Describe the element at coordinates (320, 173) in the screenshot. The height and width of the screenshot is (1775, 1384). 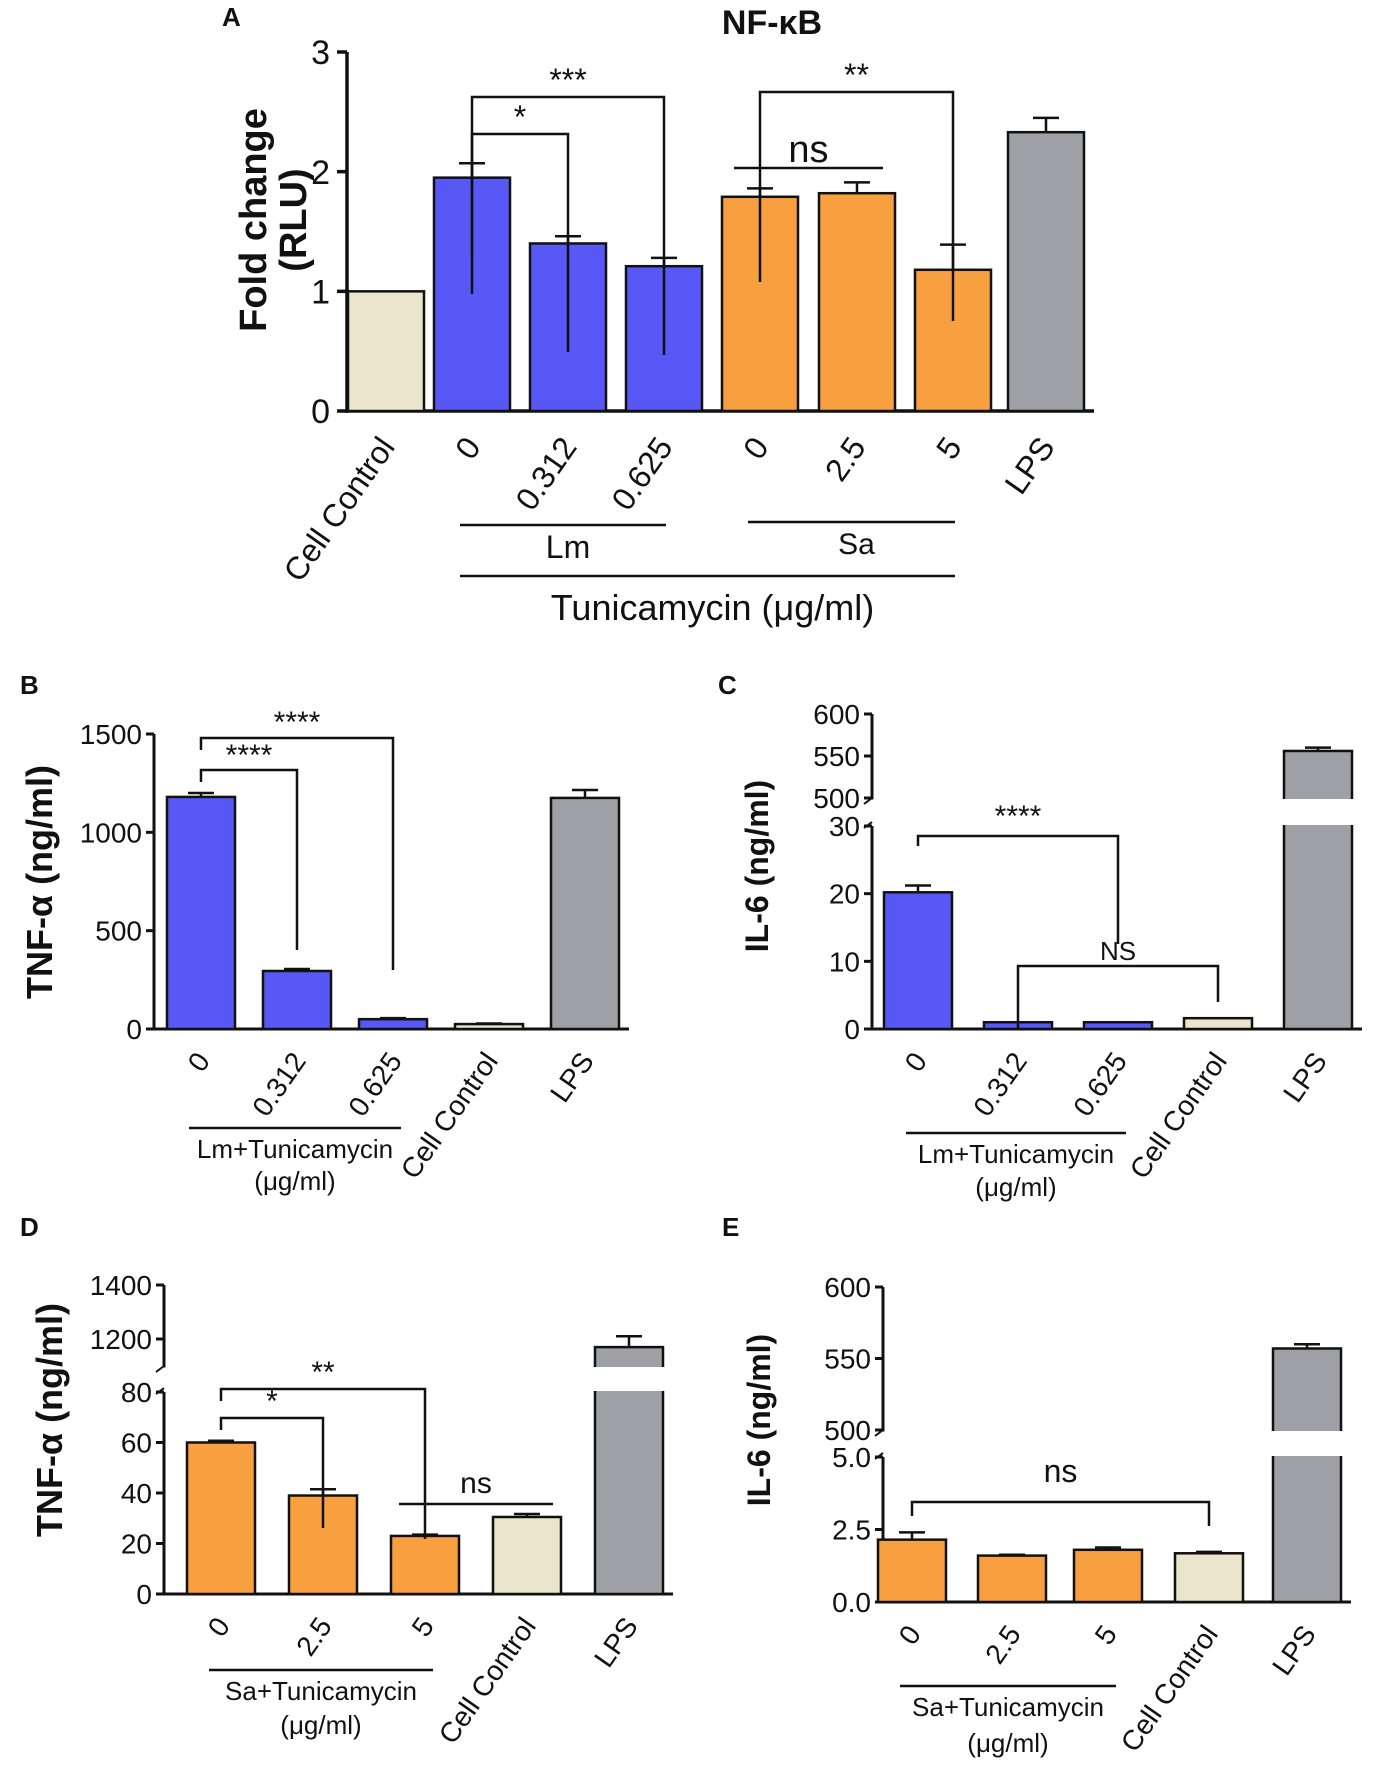
I see `y-tick-label: 2` at that location.